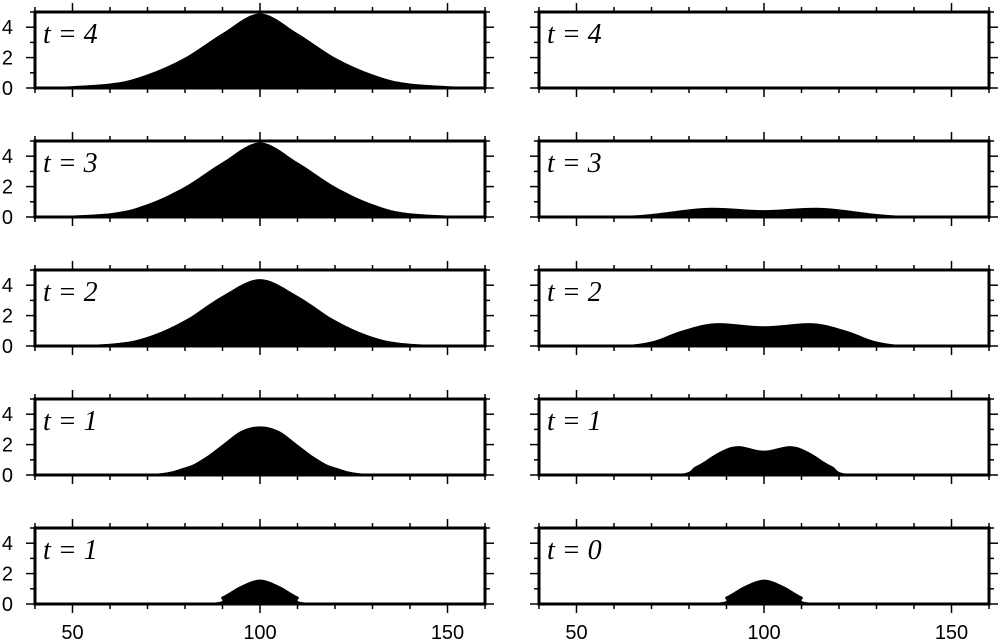 The image size is (1000, 643). What do you see at coordinates (574, 421) in the screenshot?
I see `panel-label-8: t = 1` at bounding box center [574, 421].